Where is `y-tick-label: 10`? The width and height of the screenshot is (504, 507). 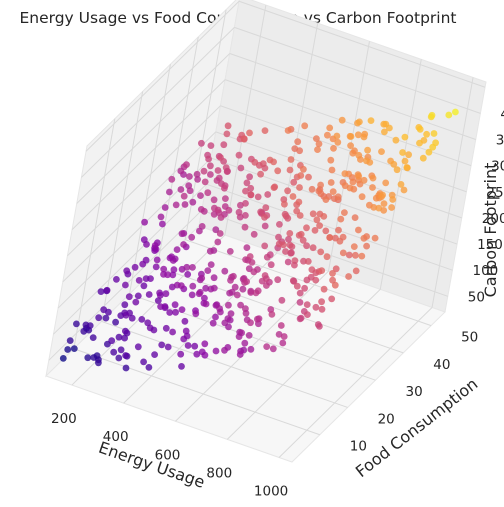
y-tick-label: 10 is located at coordinates (358, 447).